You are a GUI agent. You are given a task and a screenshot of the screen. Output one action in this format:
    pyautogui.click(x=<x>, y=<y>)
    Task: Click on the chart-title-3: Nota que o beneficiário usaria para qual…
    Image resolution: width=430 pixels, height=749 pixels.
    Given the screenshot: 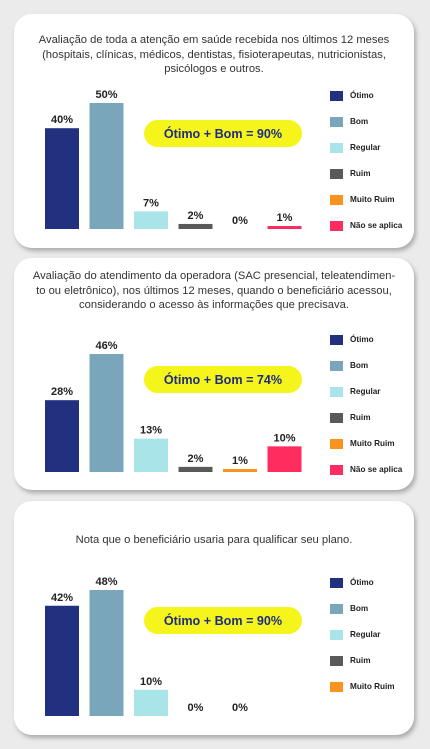 What is the action you would take?
    pyautogui.click(x=214, y=540)
    